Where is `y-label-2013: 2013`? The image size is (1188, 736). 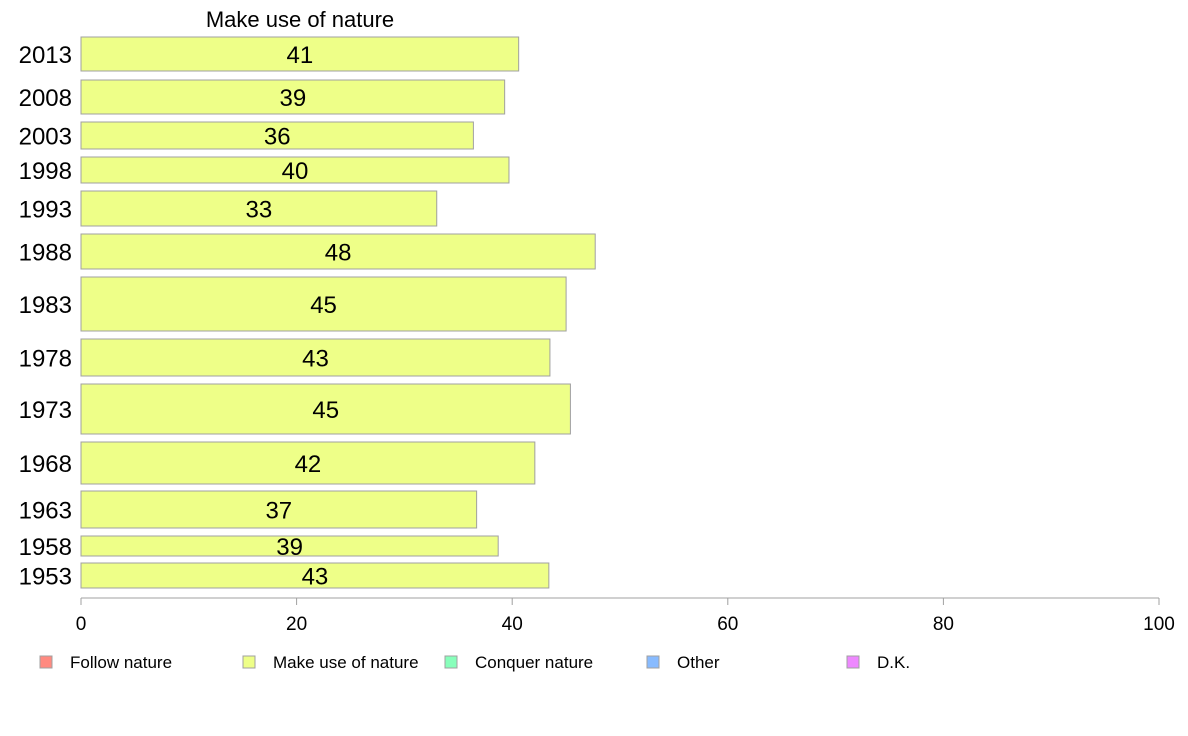
y-label-2013: 2013 is located at coordinates (45, 55).